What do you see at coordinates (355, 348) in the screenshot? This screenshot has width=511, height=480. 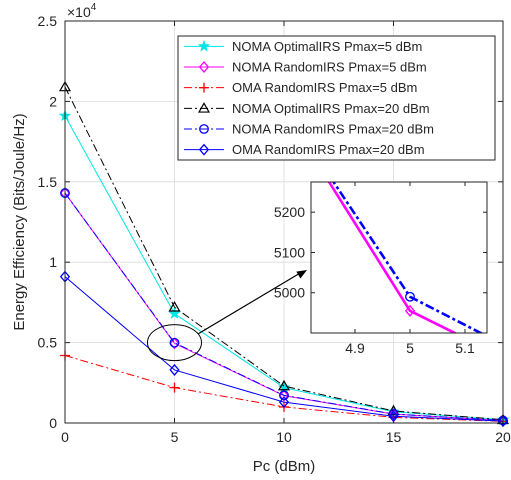 I see `inset-x-tick-label: 4.9` at bounding box center [355, 348].